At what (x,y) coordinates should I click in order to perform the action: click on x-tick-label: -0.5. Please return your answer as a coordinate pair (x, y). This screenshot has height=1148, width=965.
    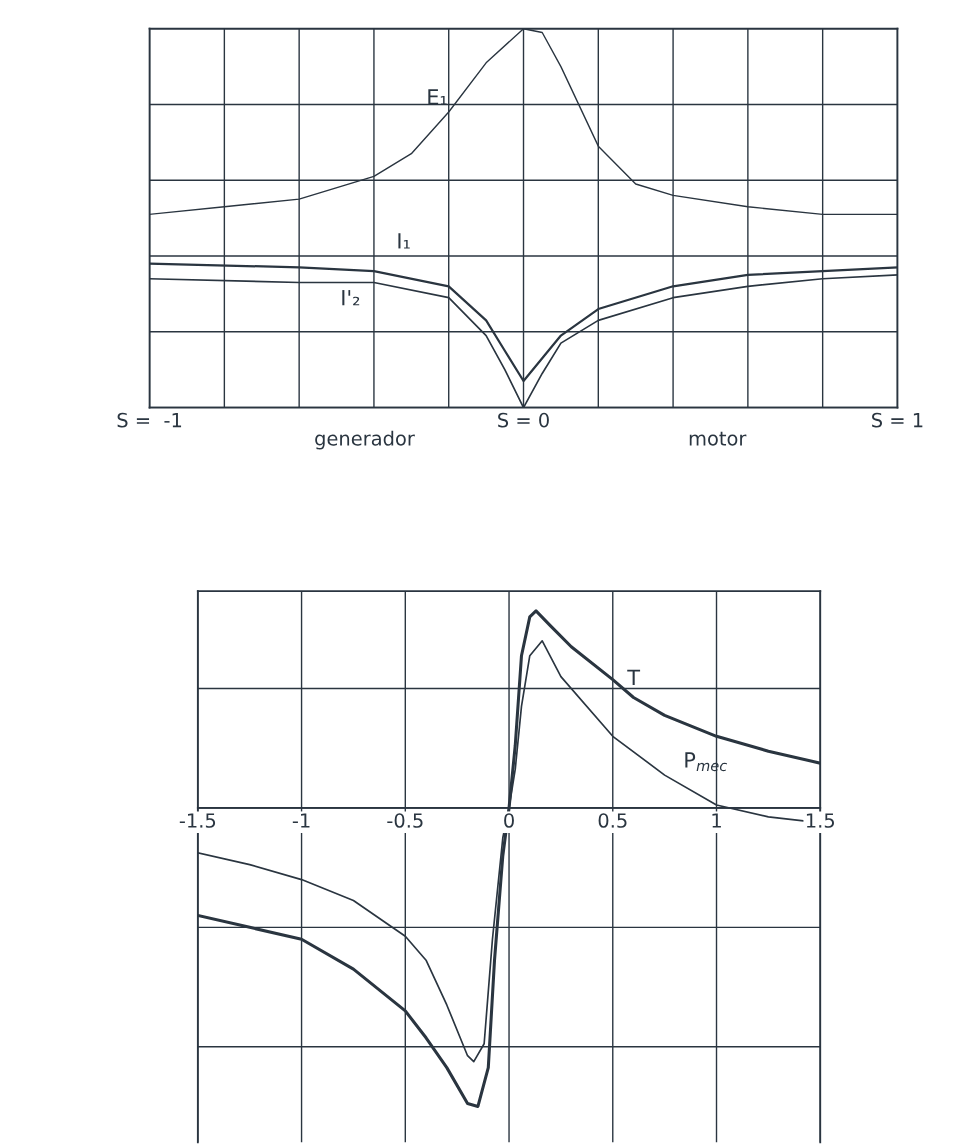
    Looking at the image, I should click on (405, 820).